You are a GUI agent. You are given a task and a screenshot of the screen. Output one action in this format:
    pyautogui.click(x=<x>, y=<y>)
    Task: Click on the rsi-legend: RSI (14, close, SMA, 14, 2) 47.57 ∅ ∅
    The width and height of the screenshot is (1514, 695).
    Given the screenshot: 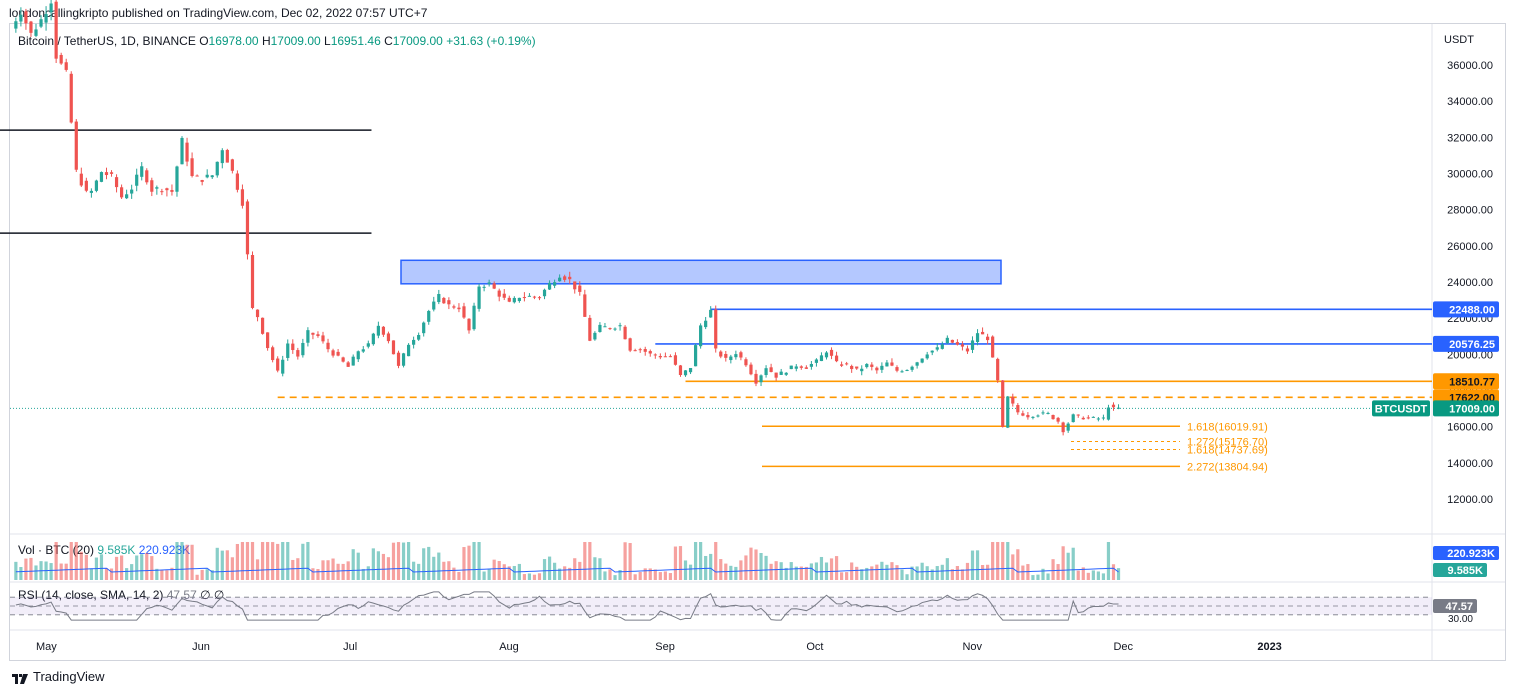 What is the action you would take?
    pyautogui.click(x=121, y=595)
    